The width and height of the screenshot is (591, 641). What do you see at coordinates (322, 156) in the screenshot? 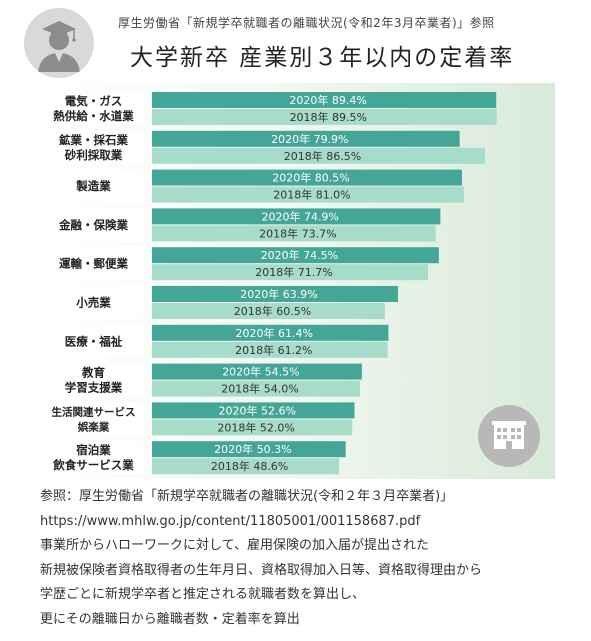
I see `bar-2018-label: 2018年 86.5%` at bounding box center [322, 156].